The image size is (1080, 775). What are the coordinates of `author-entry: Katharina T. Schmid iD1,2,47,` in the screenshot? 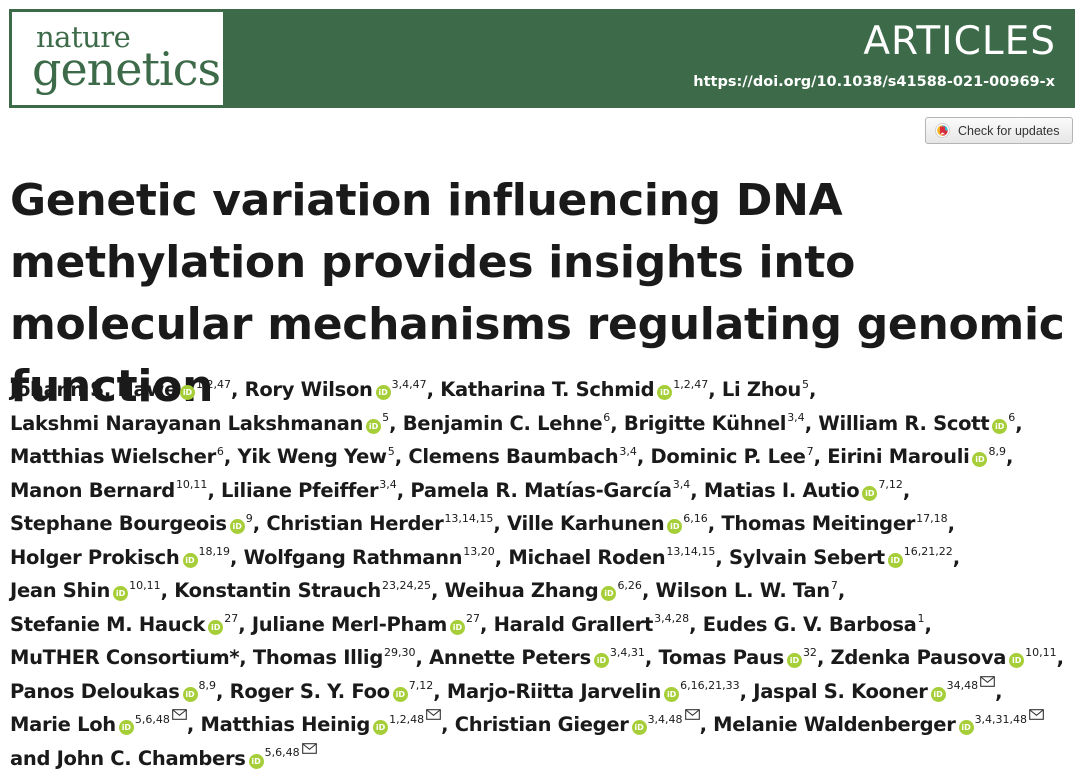 It's located at (581, 389).